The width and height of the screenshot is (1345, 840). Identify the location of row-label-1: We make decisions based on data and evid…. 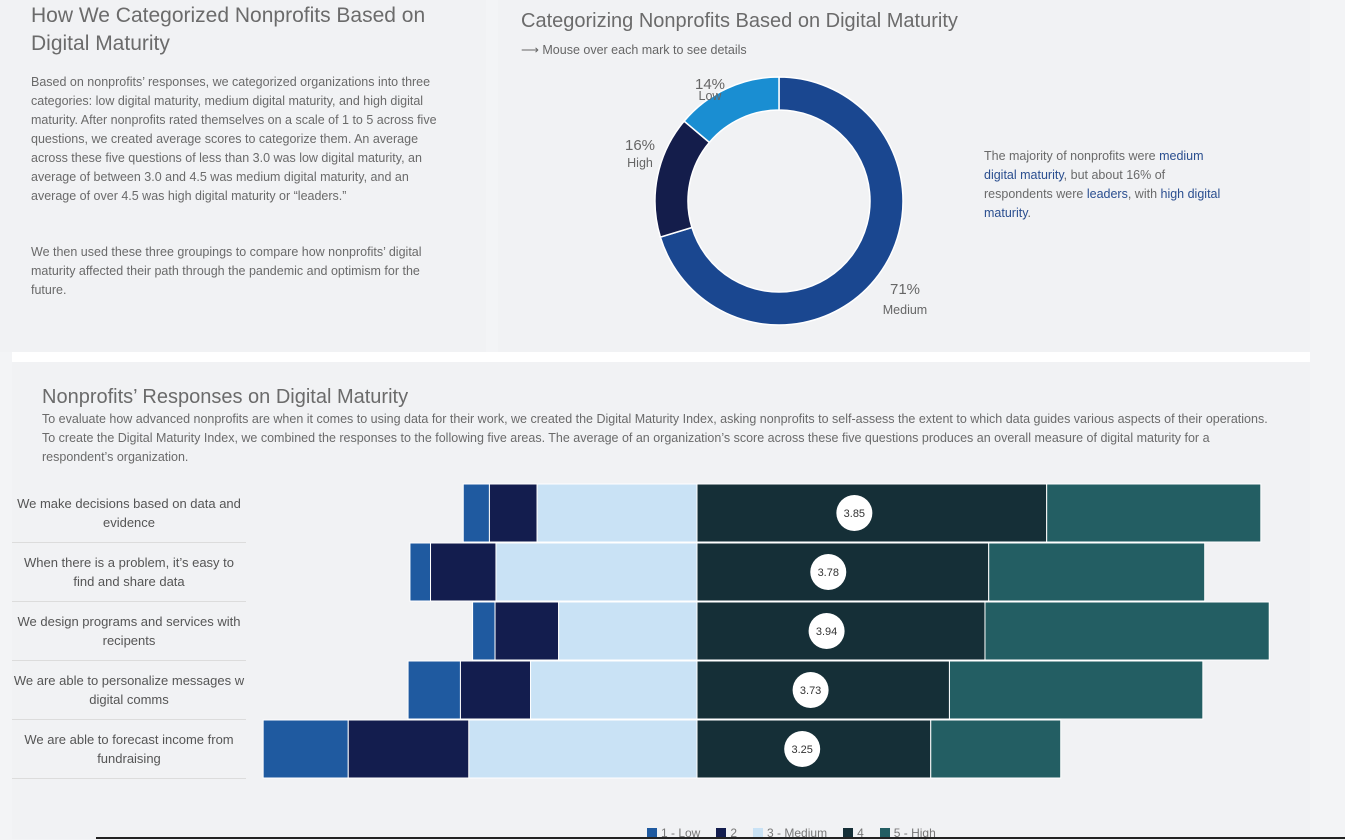
(129, 513).